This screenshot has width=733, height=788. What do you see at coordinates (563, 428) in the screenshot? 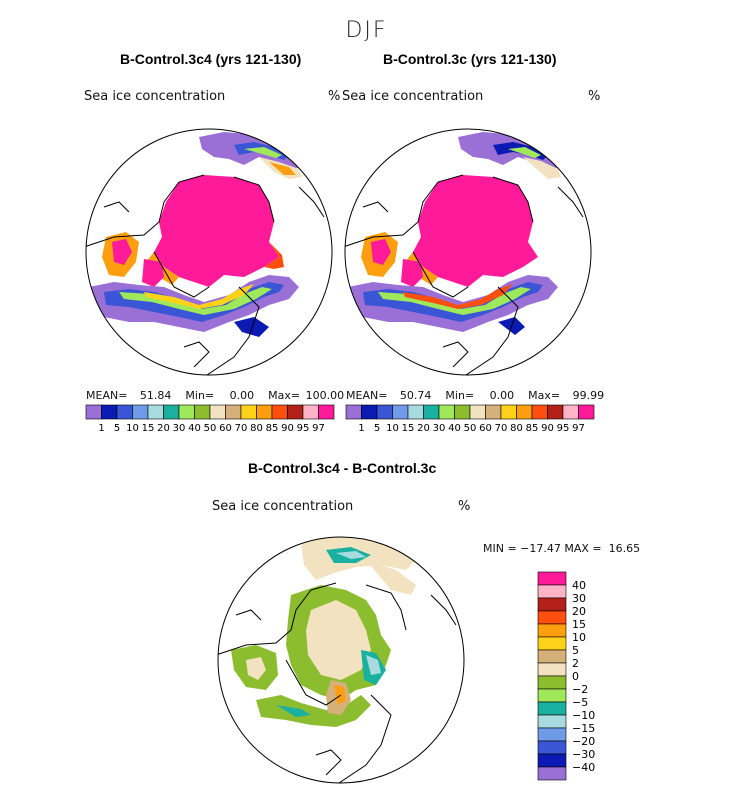
I see `right-colorbar-label: 95` at bounding box center [563, 428].